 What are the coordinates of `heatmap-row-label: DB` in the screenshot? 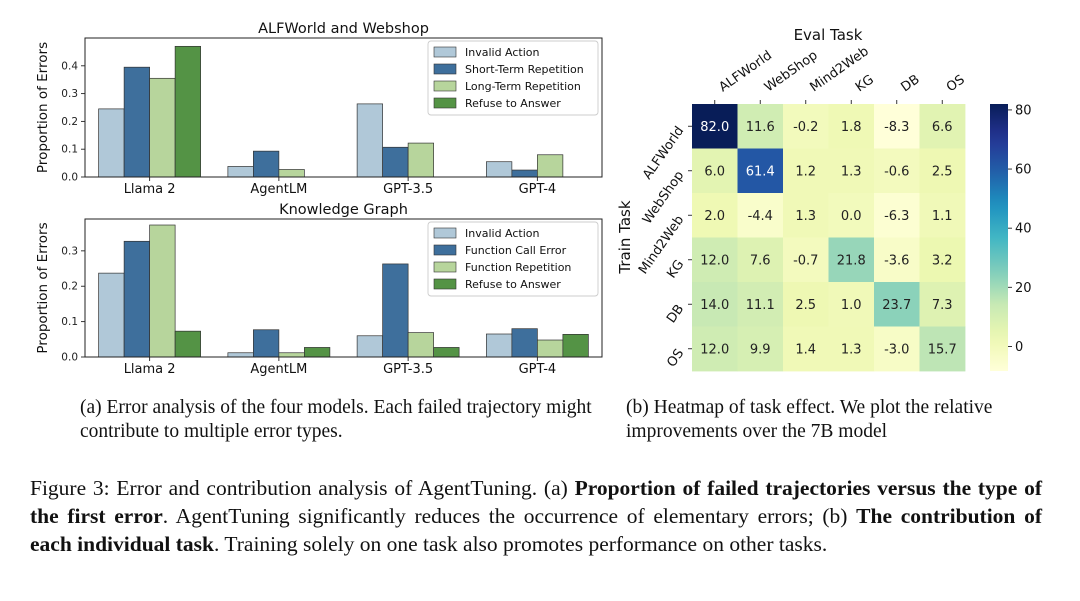 It's located at (675, 314).